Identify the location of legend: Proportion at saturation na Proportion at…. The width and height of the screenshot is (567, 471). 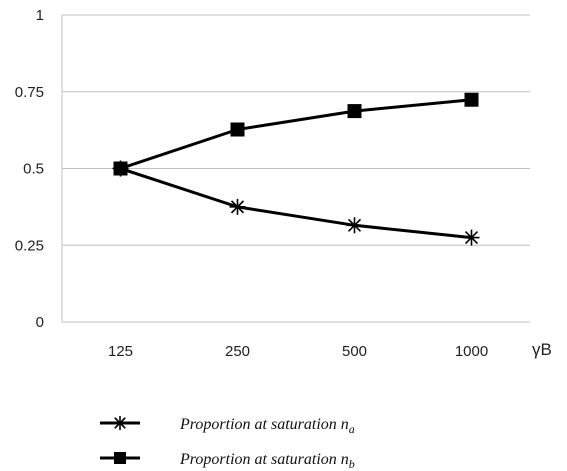
(227, 443).